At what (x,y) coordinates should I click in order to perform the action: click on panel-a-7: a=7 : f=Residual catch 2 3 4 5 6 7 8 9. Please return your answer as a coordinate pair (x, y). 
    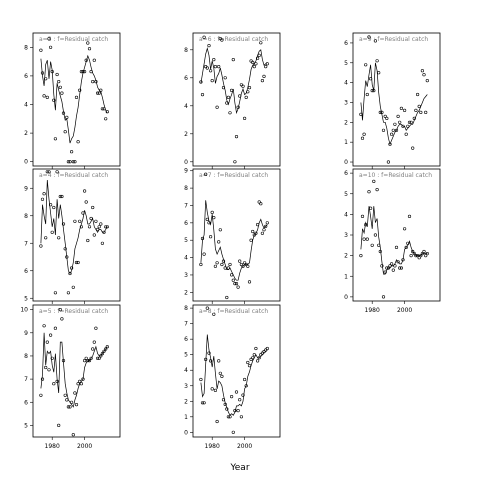
    Looking at the image, I should click on (232, 236).